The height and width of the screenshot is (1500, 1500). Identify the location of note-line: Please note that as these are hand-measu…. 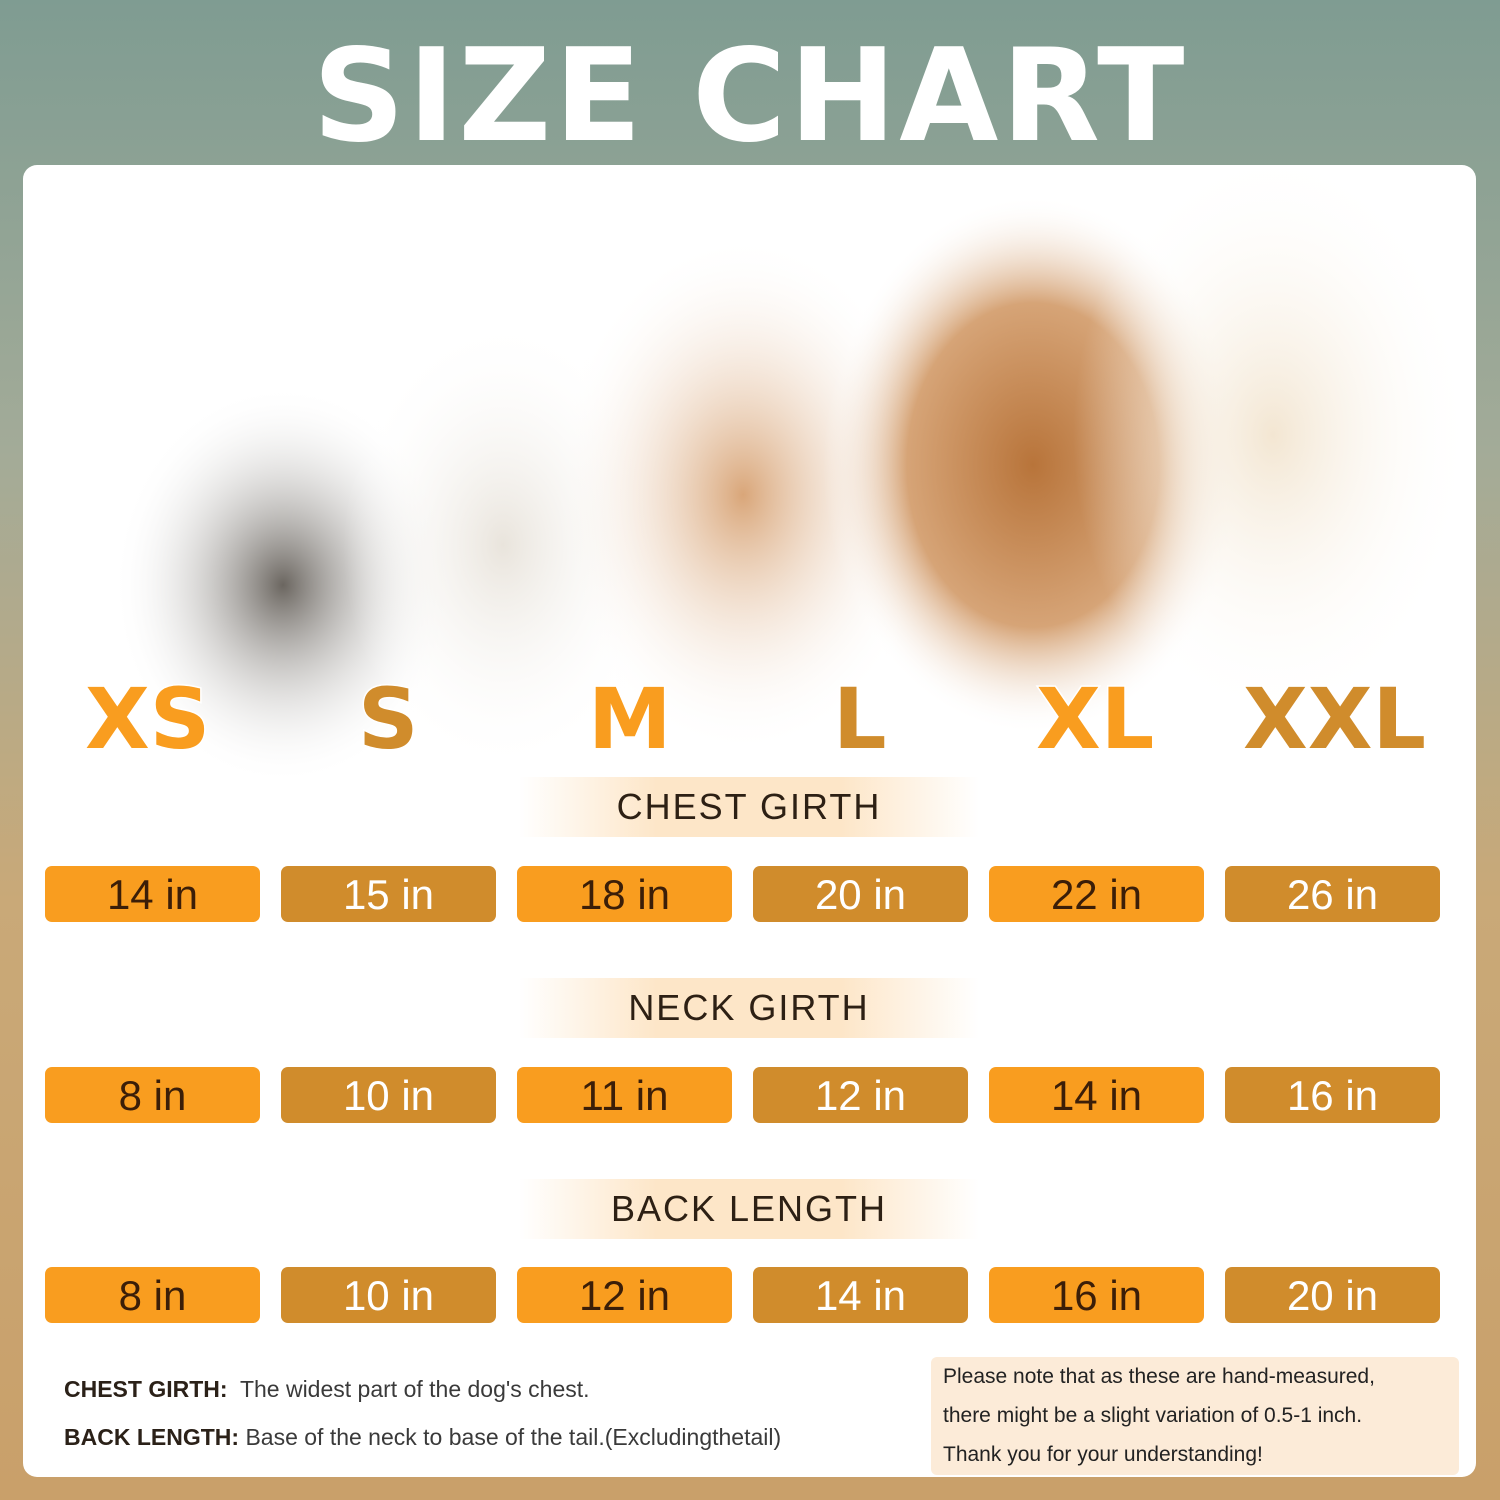
(1159, 1376).